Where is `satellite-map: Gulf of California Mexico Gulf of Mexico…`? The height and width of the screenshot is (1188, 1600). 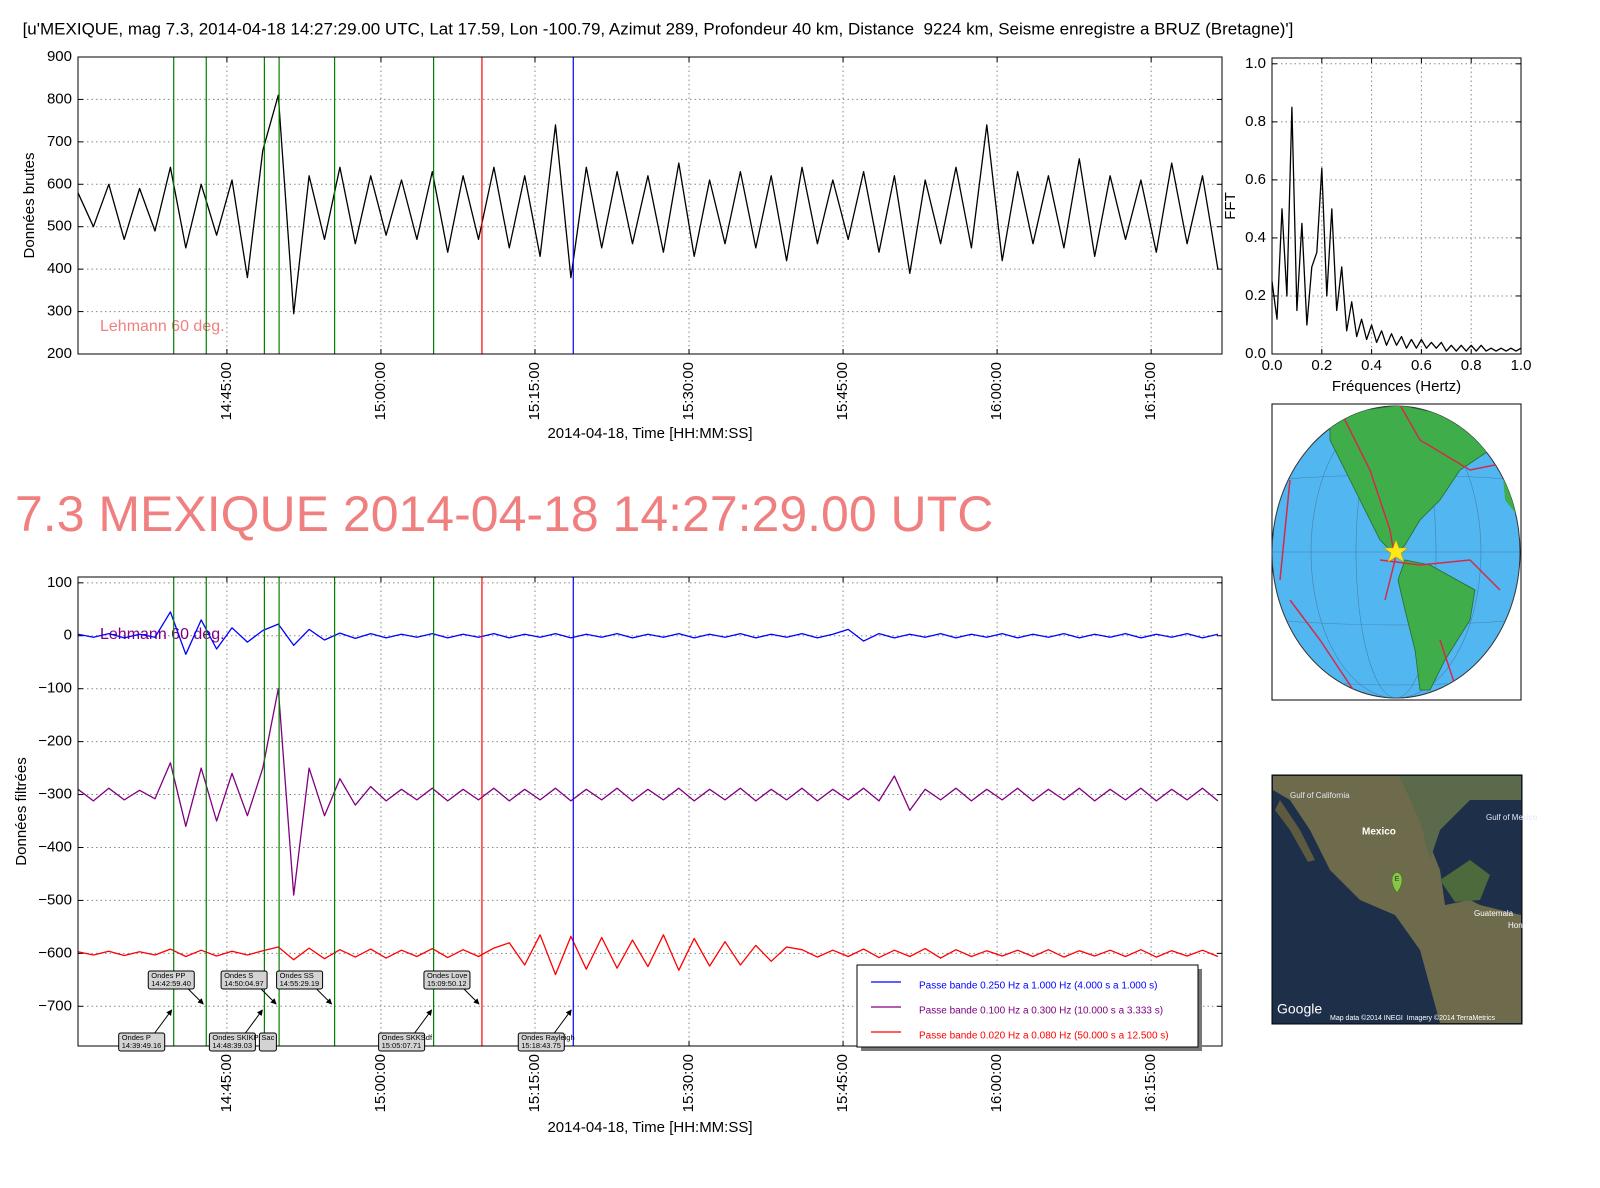 satellite-map: Gulf of California Mexico Gulf of Mexico… is located at coordinates (1404, 899).